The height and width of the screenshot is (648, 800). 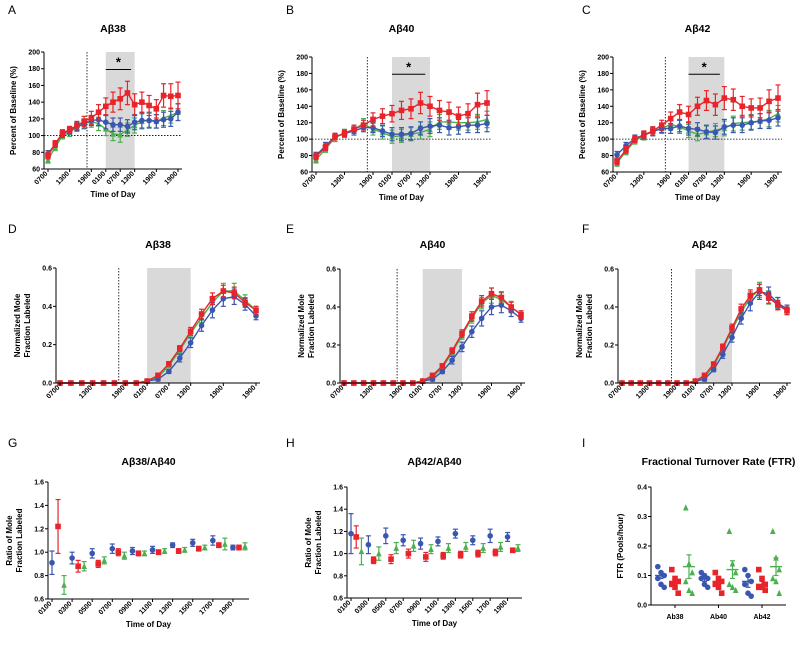 I want to click on y-tick-label: 160, so click(x=34, y=86).